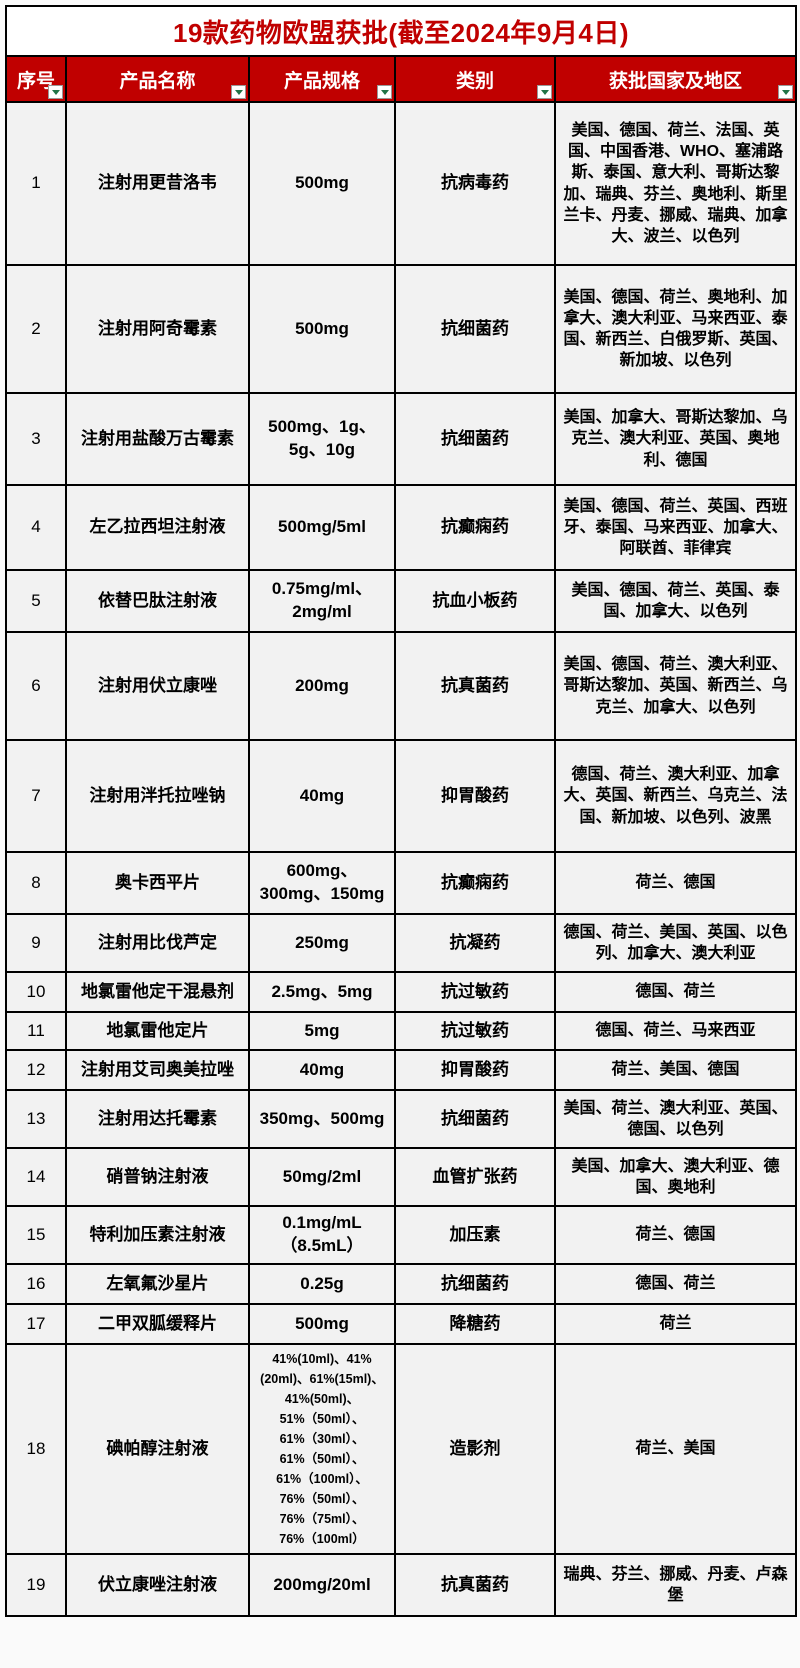 The image size is (800, 1668). What do you see at coordinates (675, 1177) in the screenshot?
I see `cell-approved-regions: 美国、加拿大、澳大利亚、德国、奥地利` at bounding box center [675, 1177].